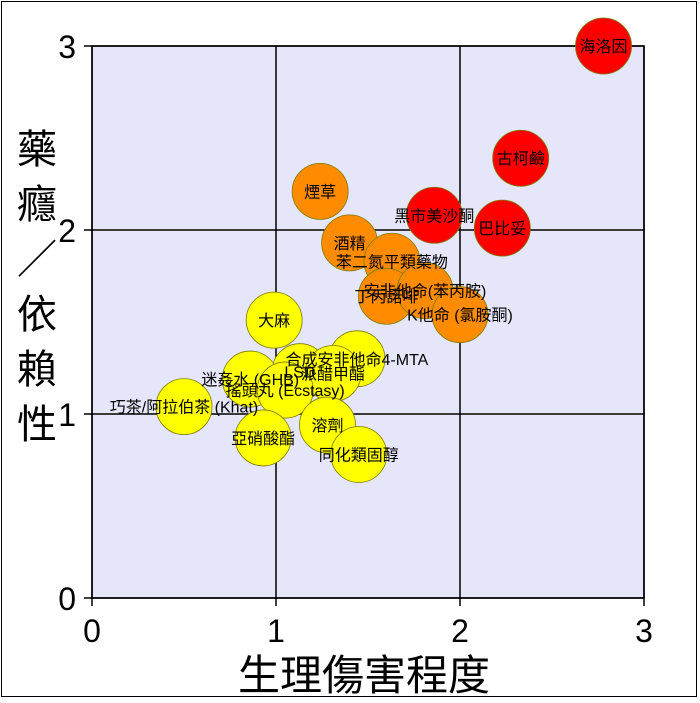  I want to click on data-label: 煙草, so click(320, 192).